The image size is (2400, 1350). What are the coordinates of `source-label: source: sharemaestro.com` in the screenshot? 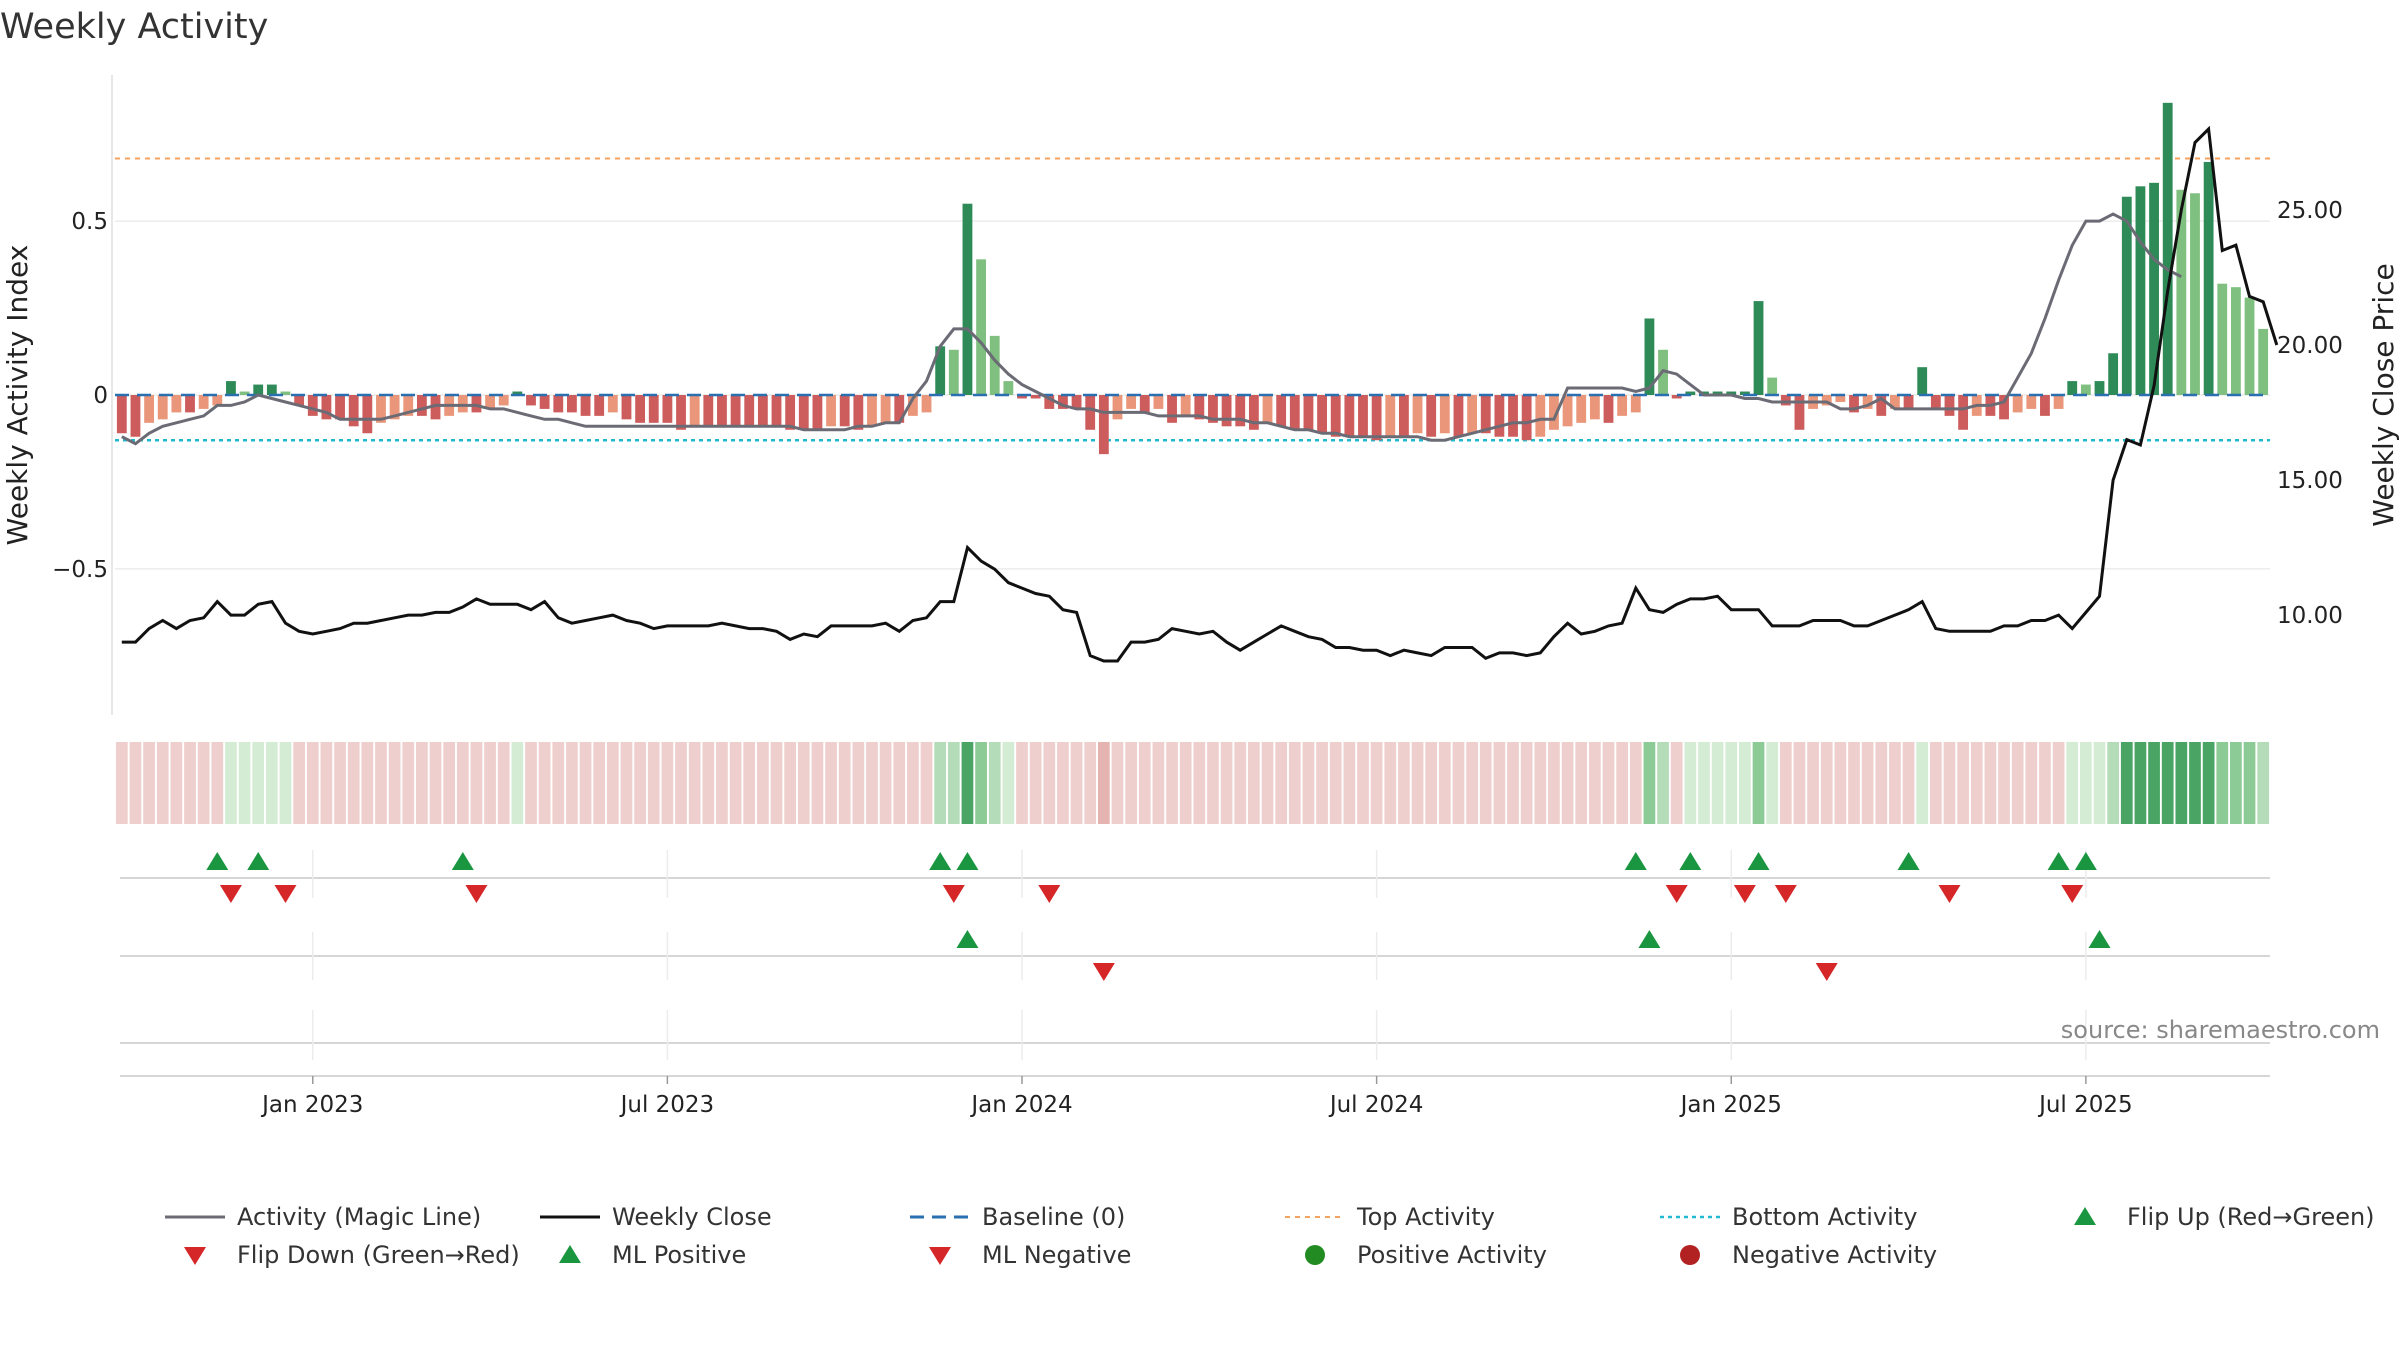 It's located at (2220, 1030).